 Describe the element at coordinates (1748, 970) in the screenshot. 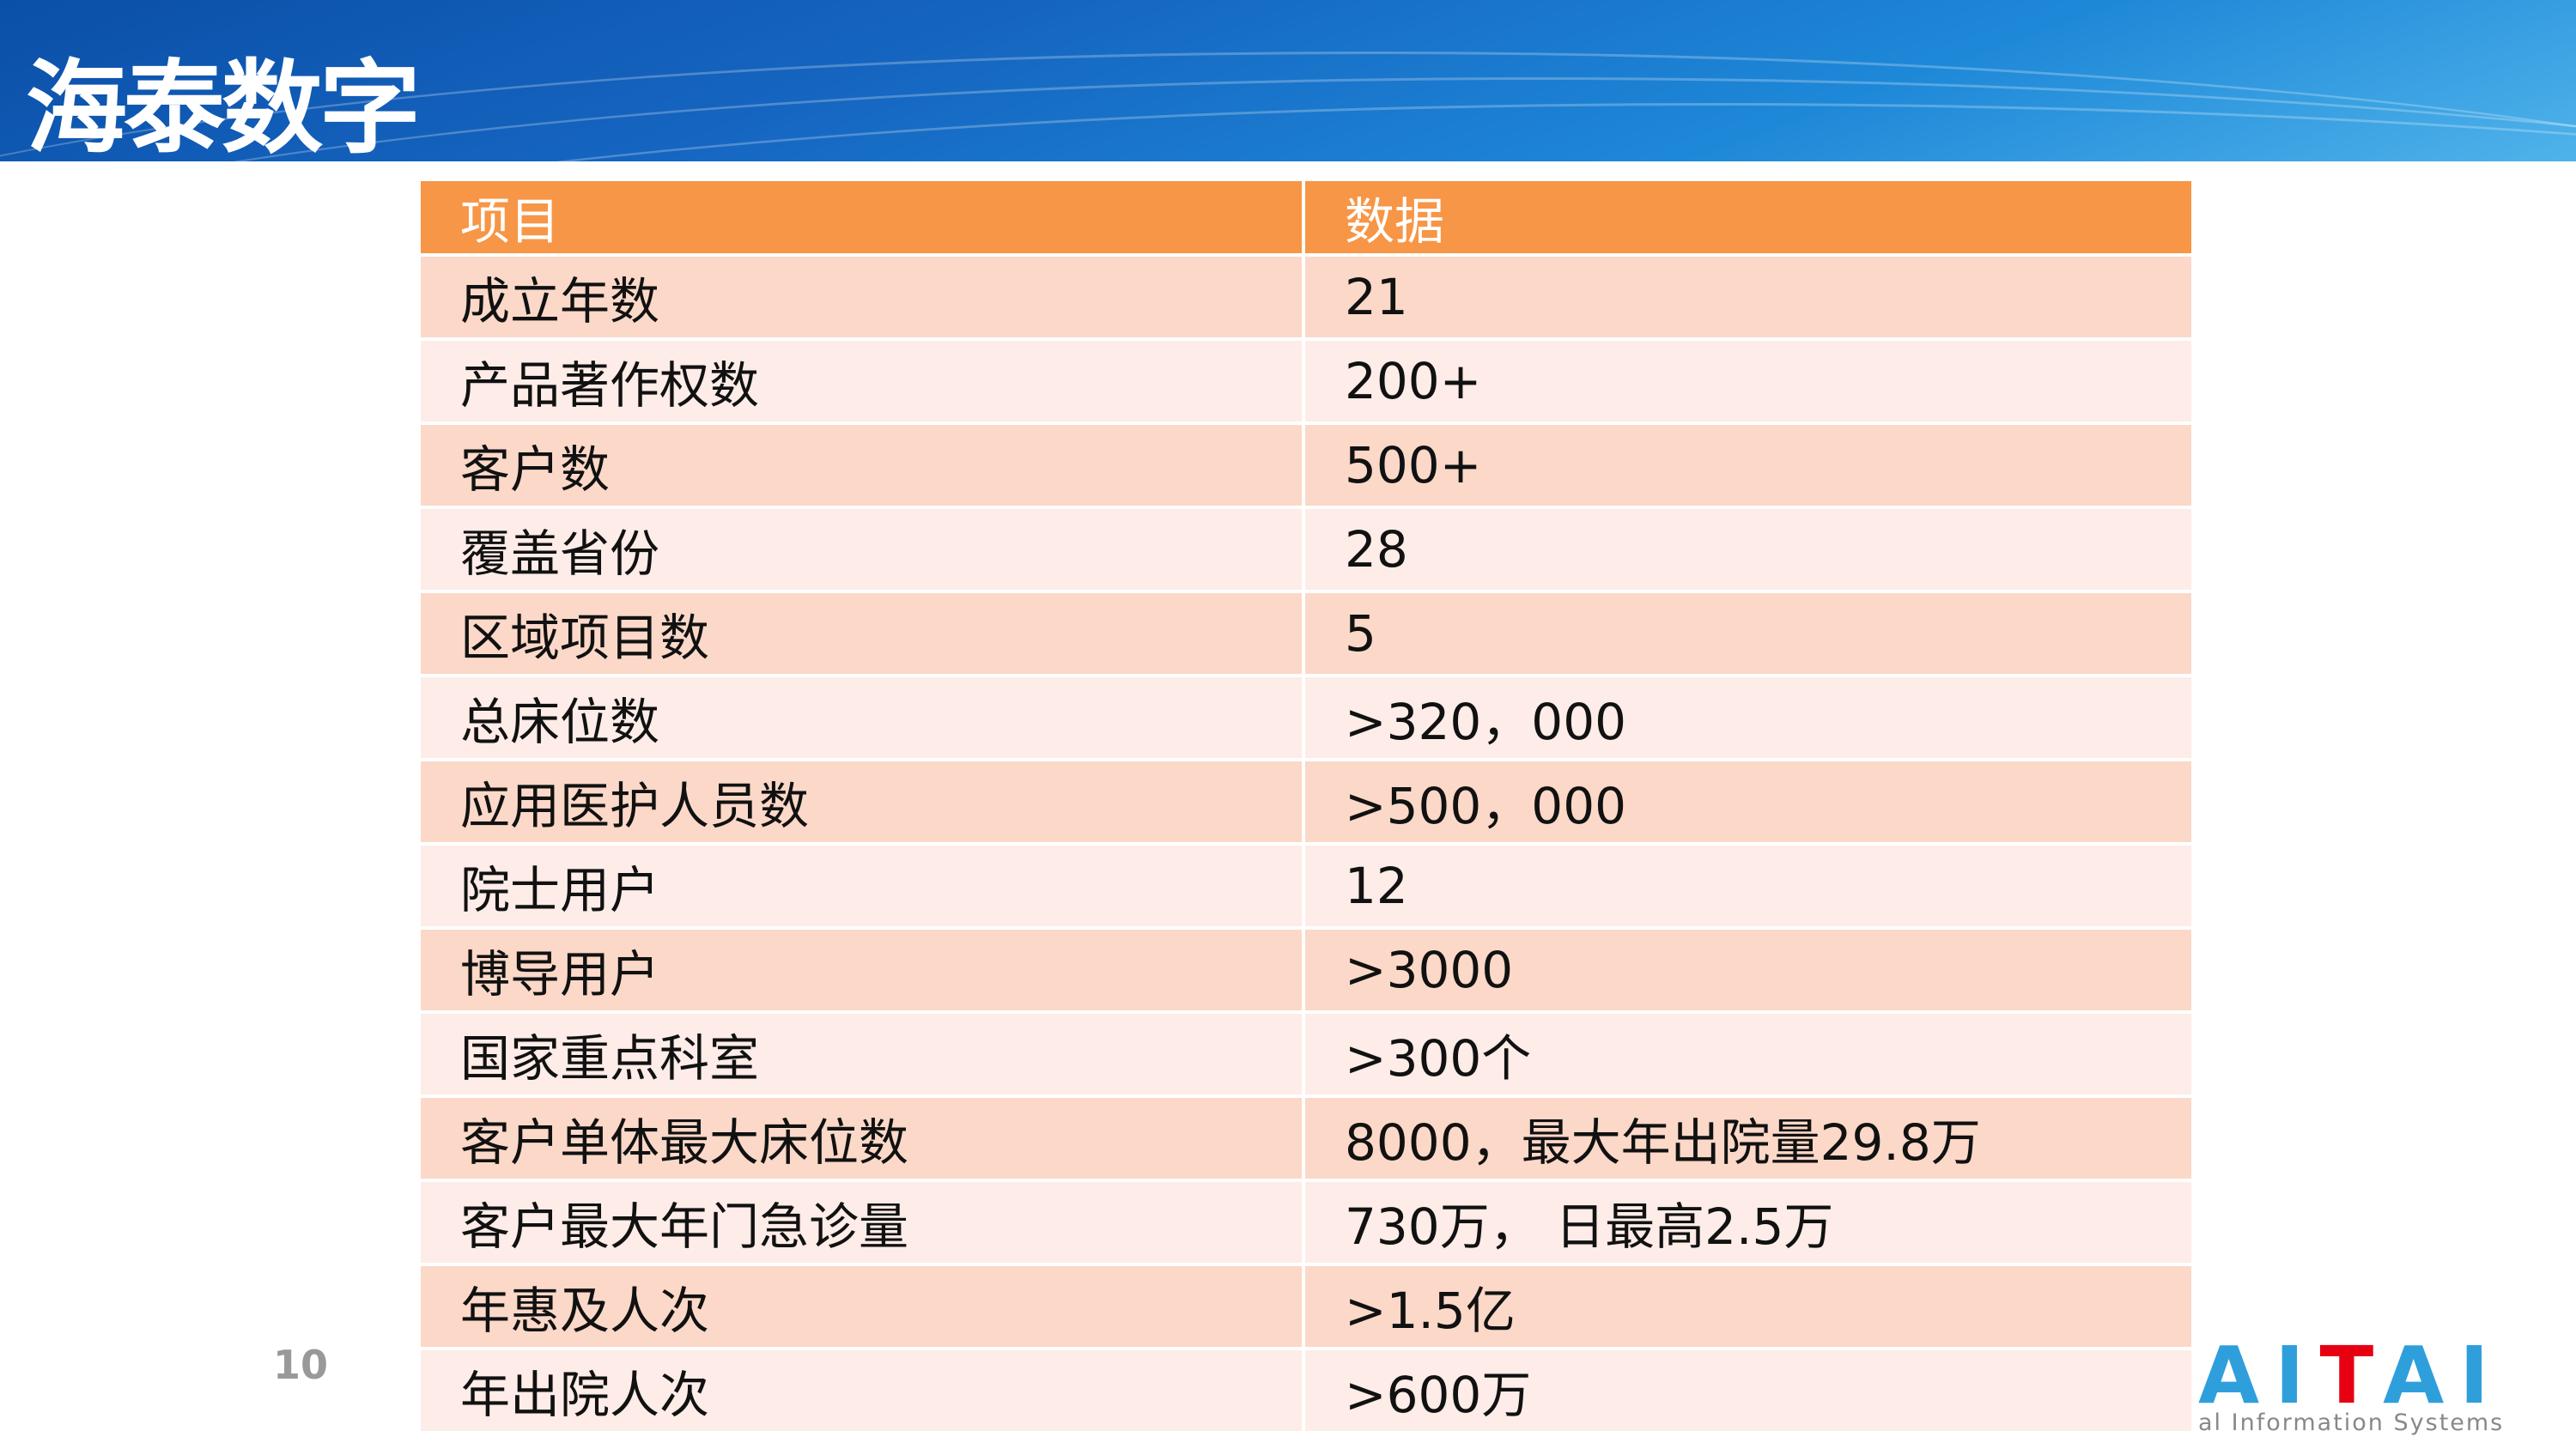

I see `value-cell: >3000` at that location.